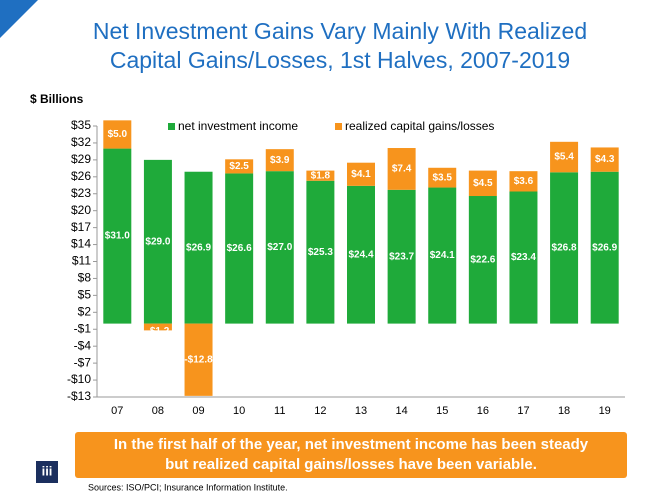  I want to click on legend-label: net investment income, so click(238, 126).